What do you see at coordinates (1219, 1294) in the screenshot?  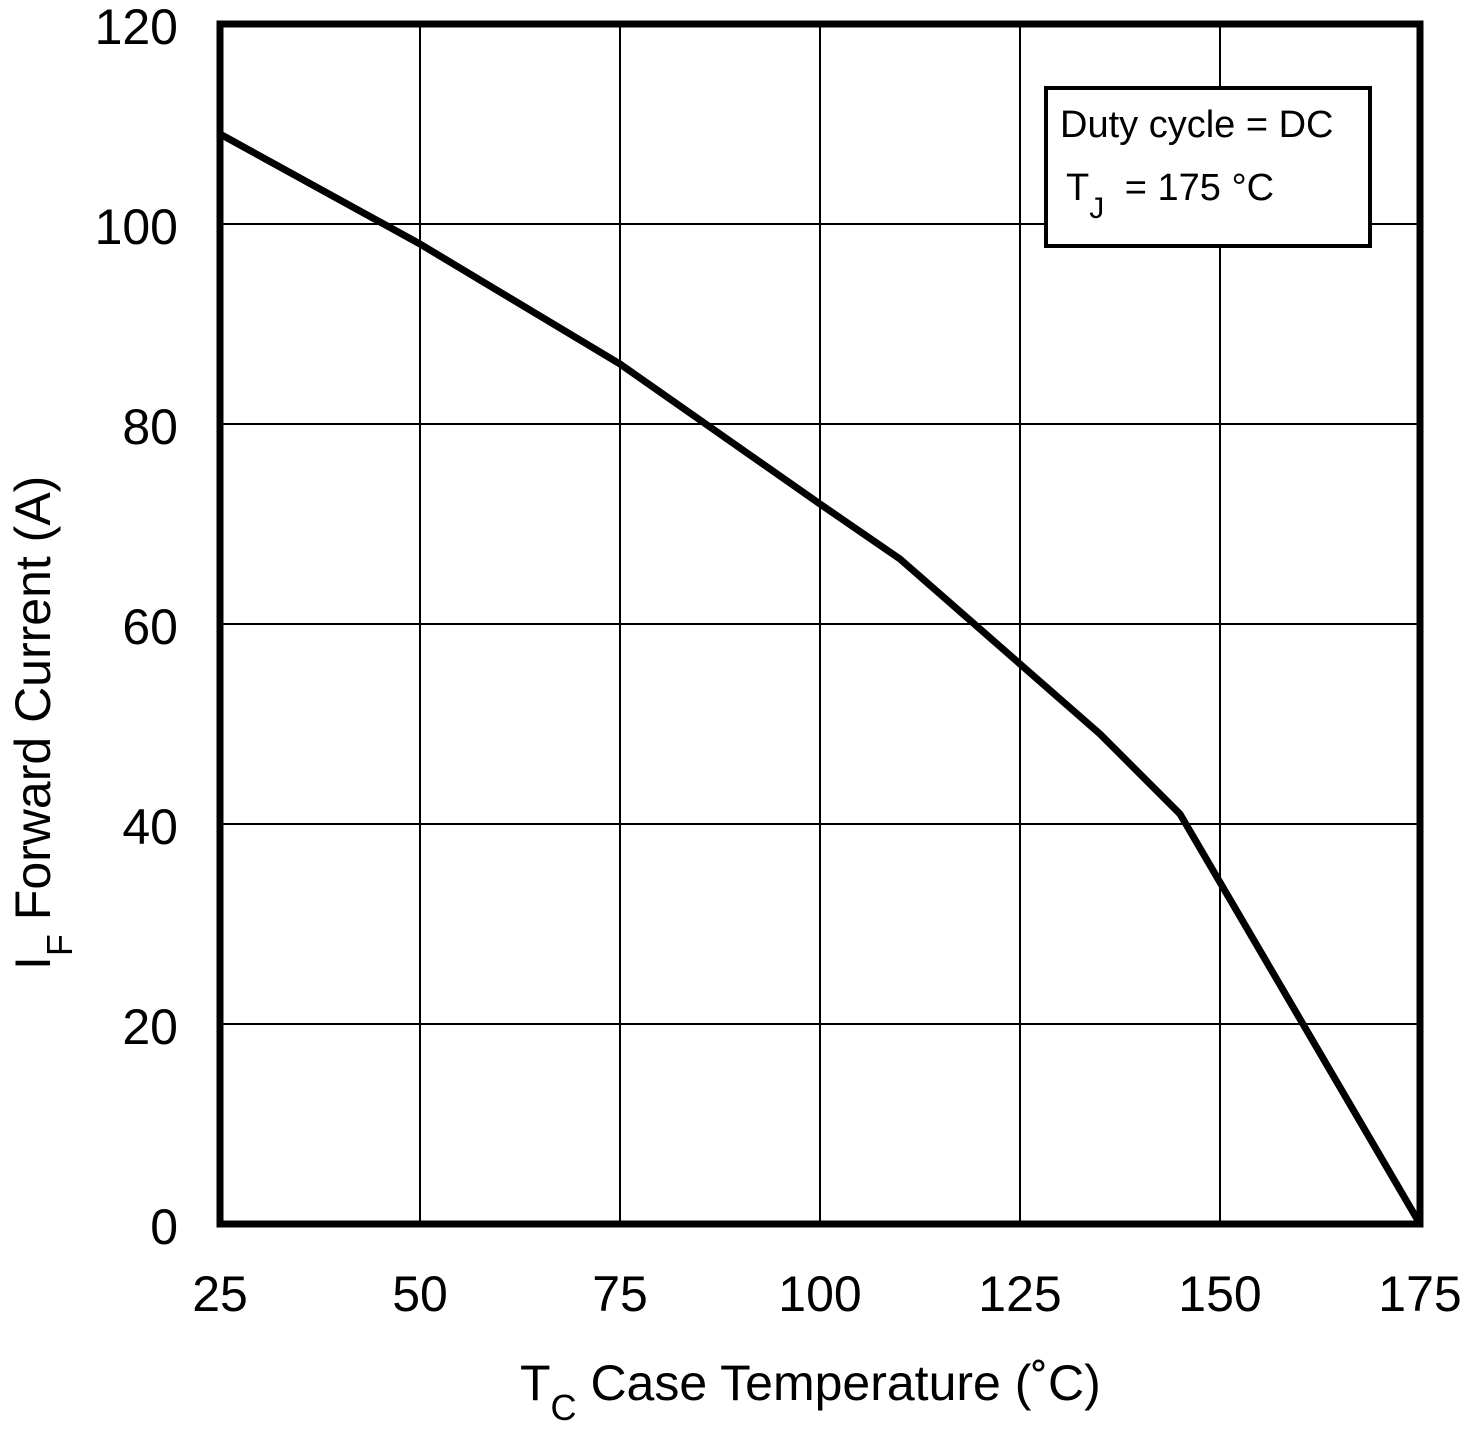 I see `x-tick-label-150: 150` at bounding box center [1219, 1294].